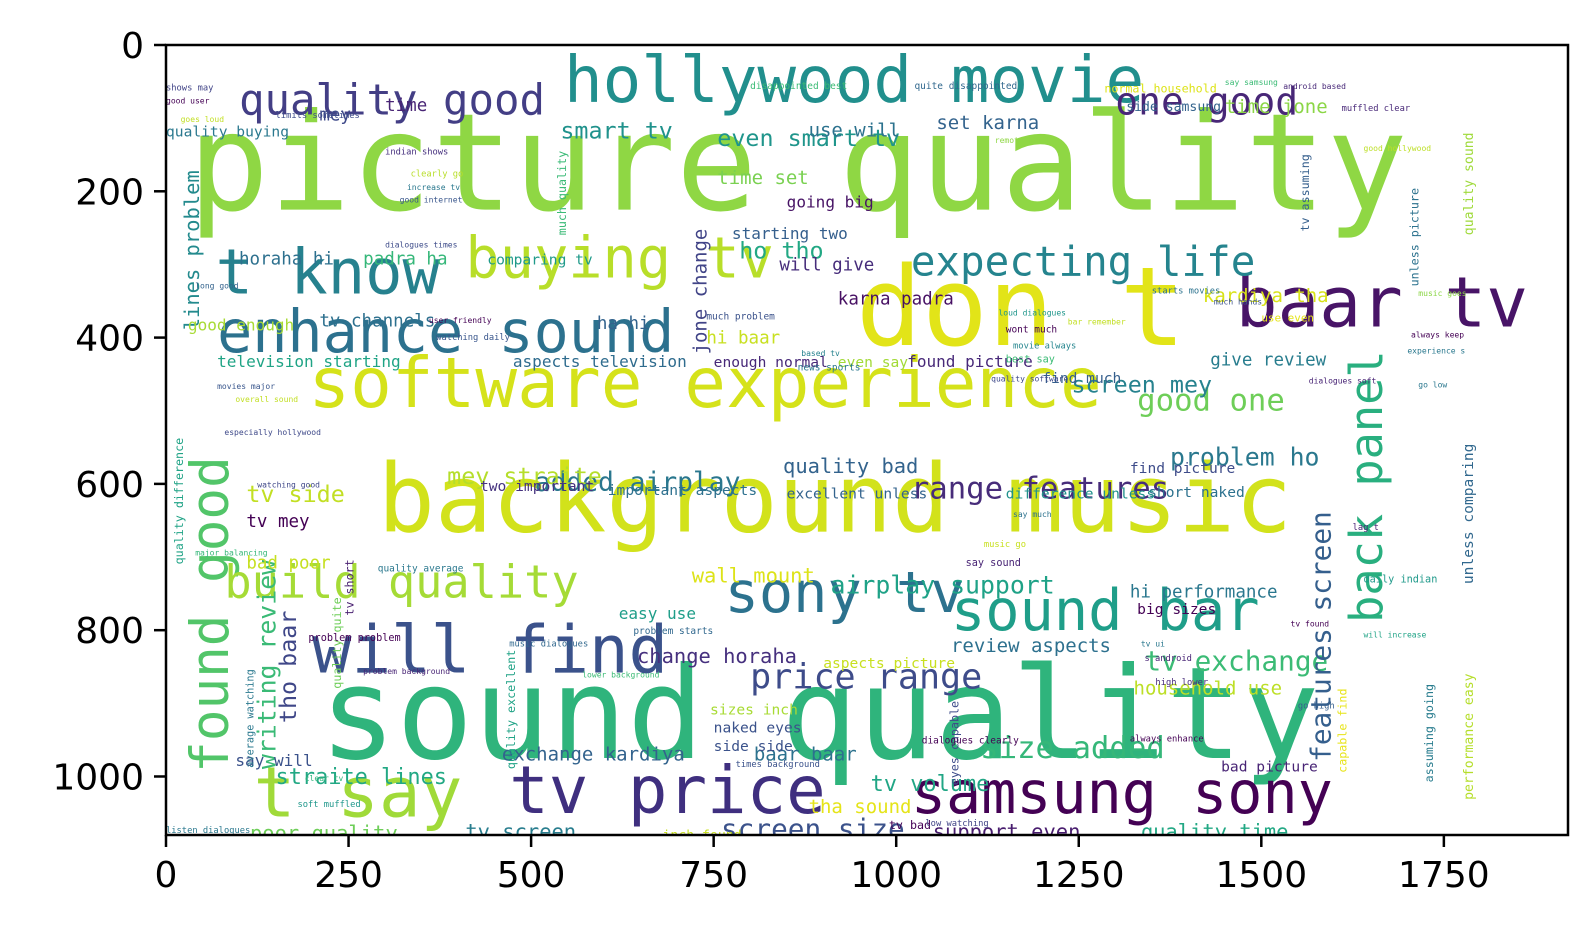 This screenshot has height=928, width=1590. What do you see at coordinates (754, 709) in the screenshot?
I see `cloud-word: sizes inch` at bounding box center [754, 709].